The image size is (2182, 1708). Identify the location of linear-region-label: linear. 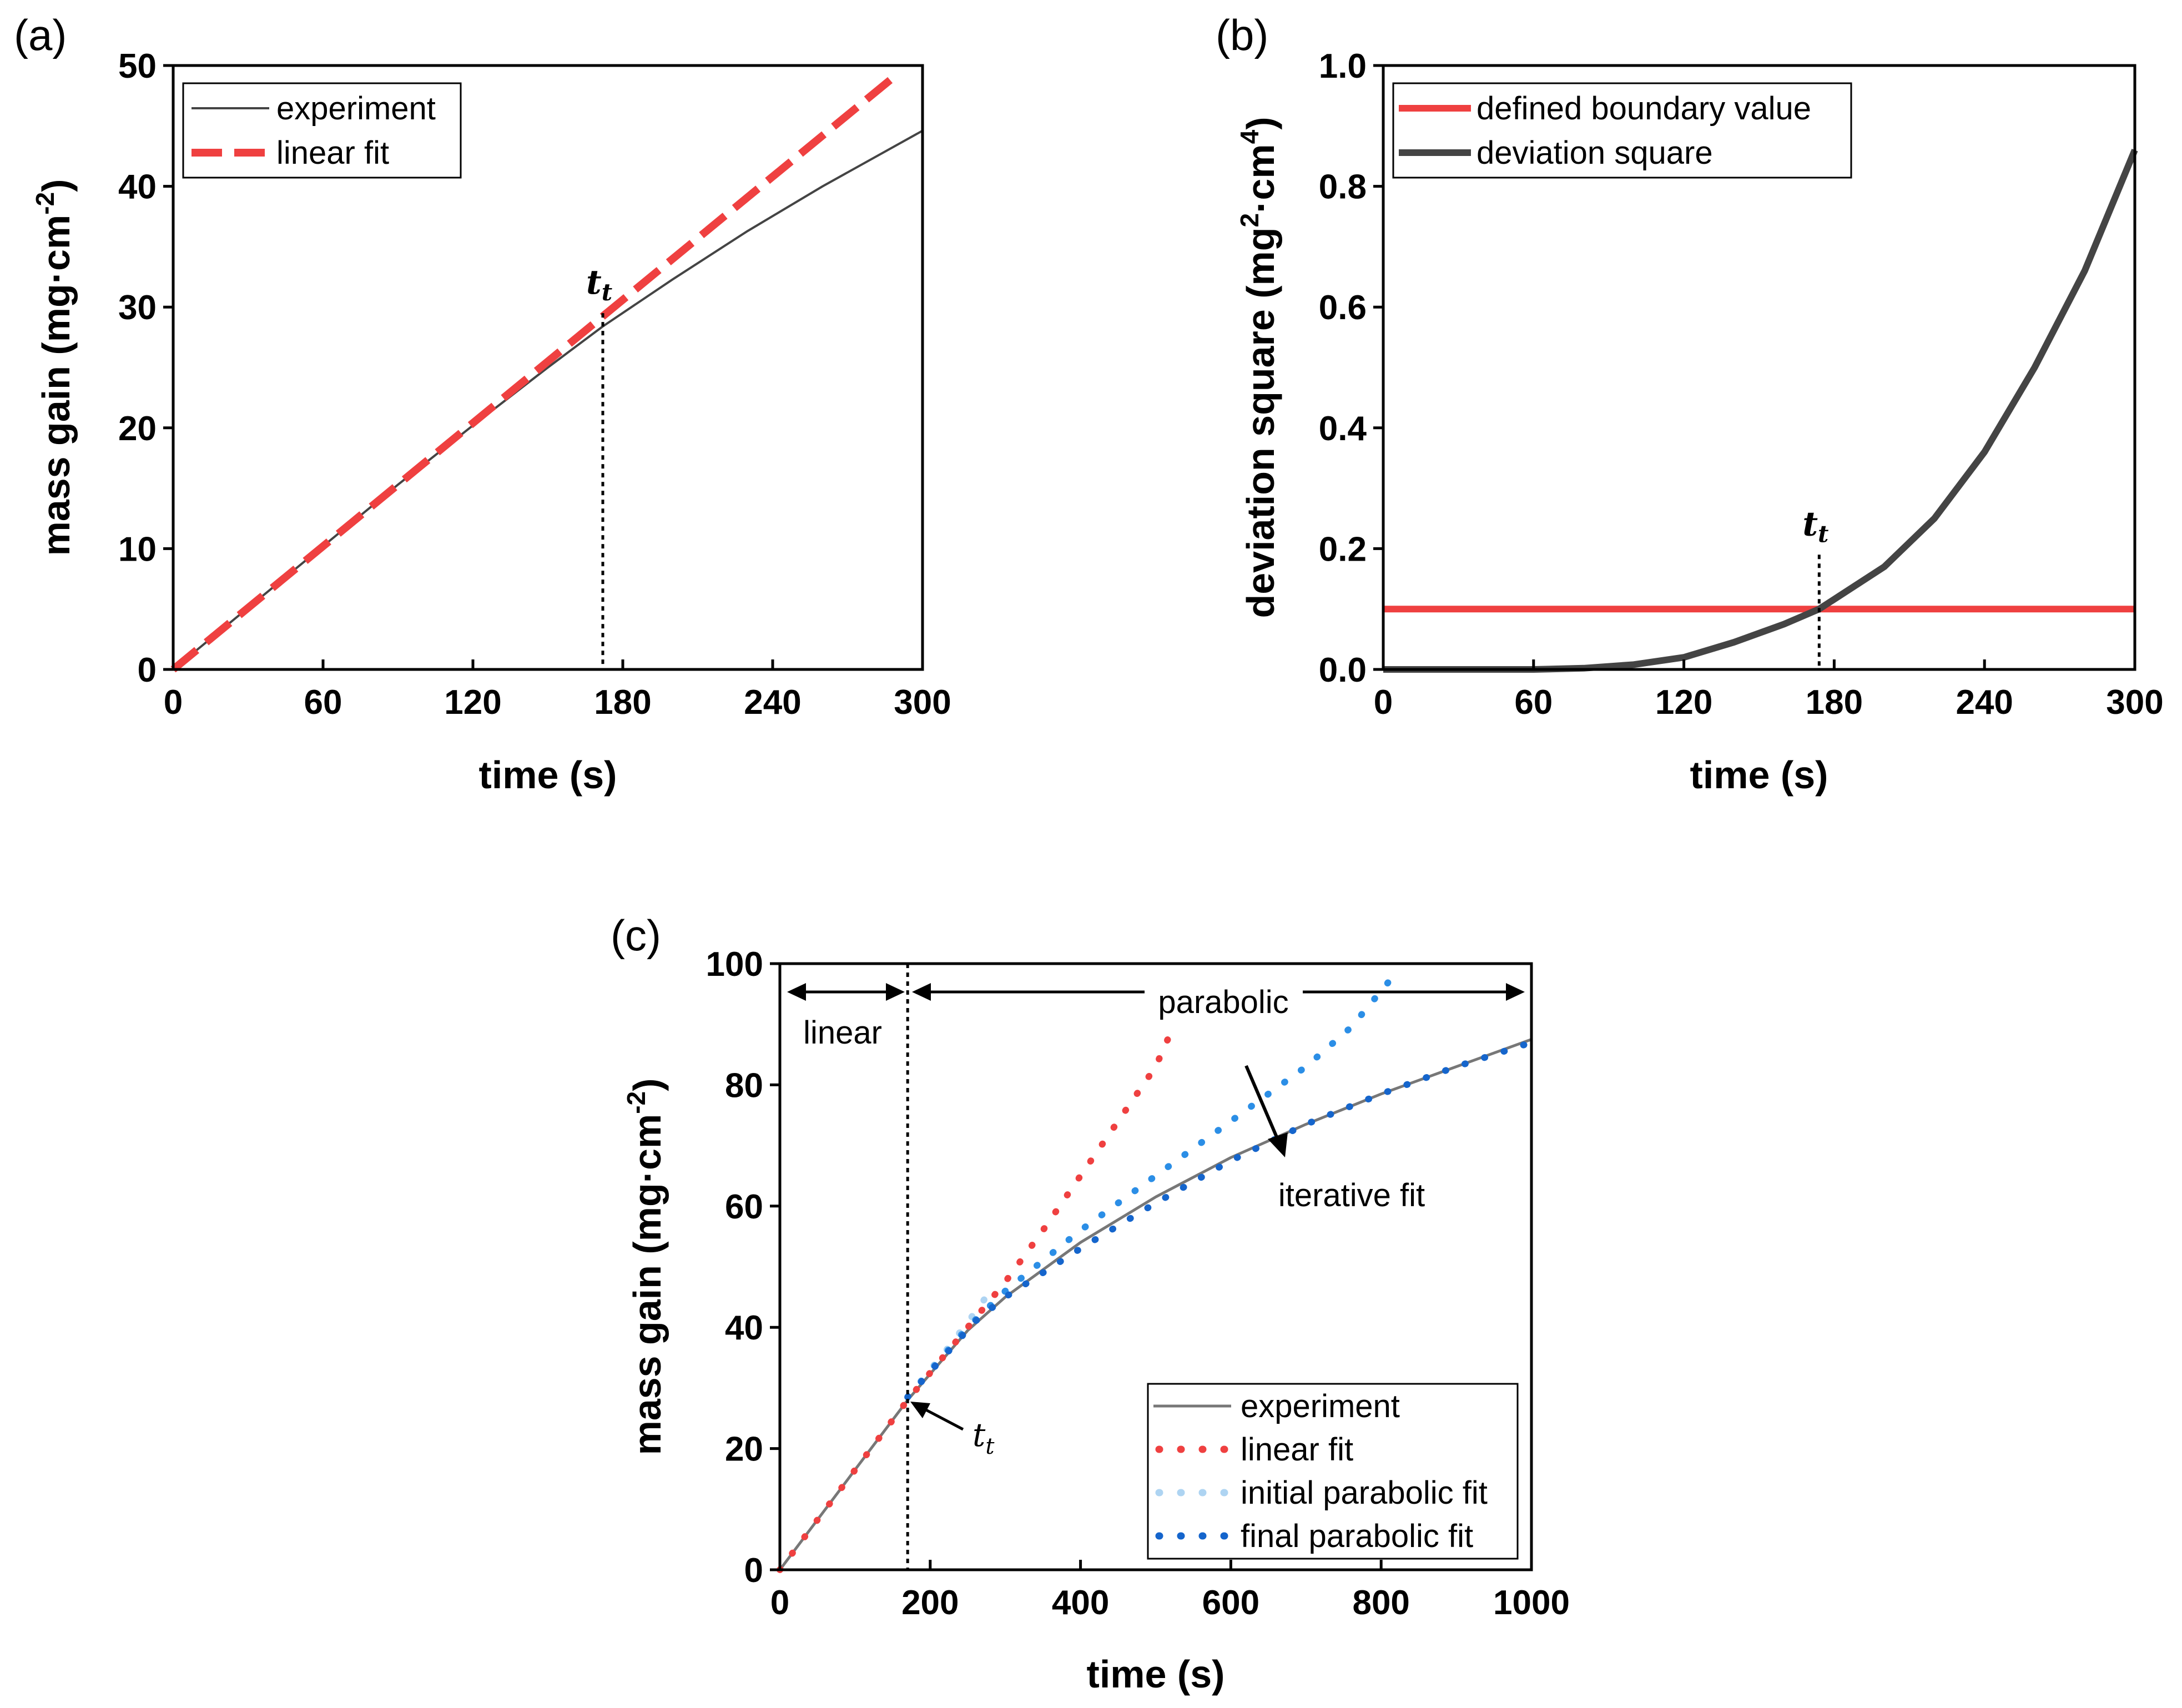
(842, 1033).